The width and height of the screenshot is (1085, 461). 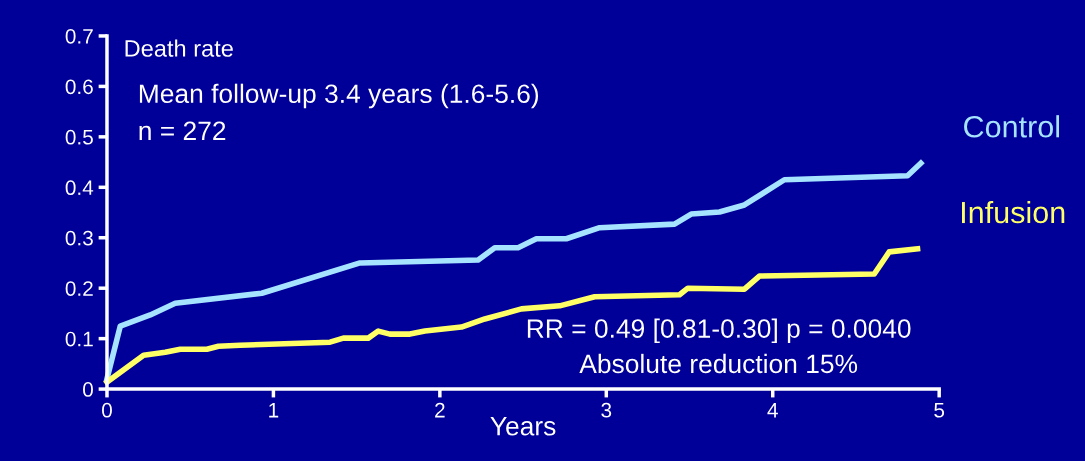 I want to click on y-tick-label: 0.3, so click(x=79, y=238).